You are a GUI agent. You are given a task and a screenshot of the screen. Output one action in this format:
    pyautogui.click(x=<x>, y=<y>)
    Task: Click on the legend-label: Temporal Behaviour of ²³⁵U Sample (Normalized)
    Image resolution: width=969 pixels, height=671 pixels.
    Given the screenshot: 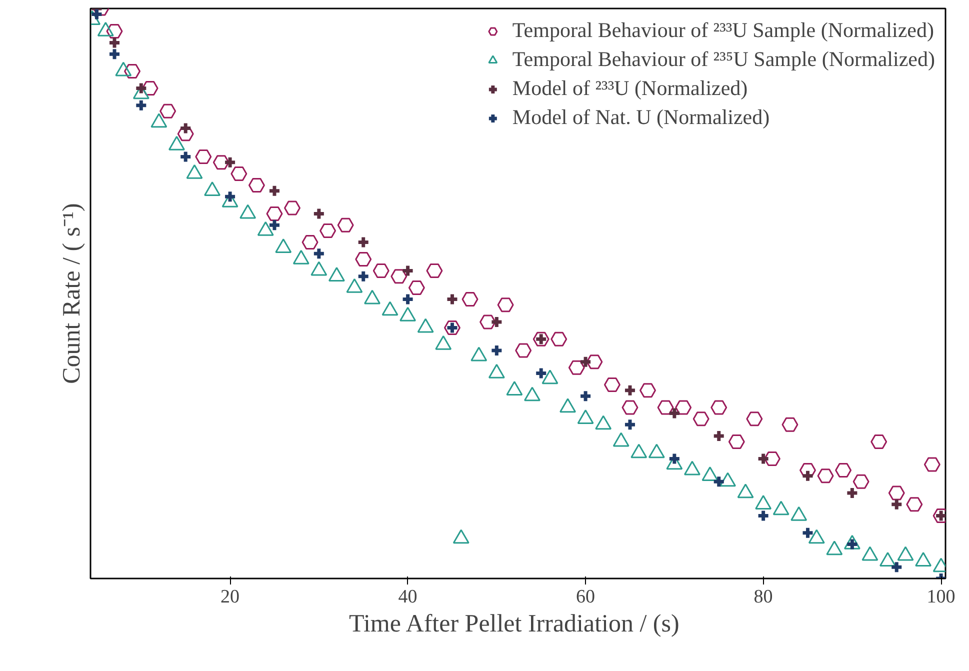 What is the action you would take?
    pyautogui.click(x=723, y=59)
    